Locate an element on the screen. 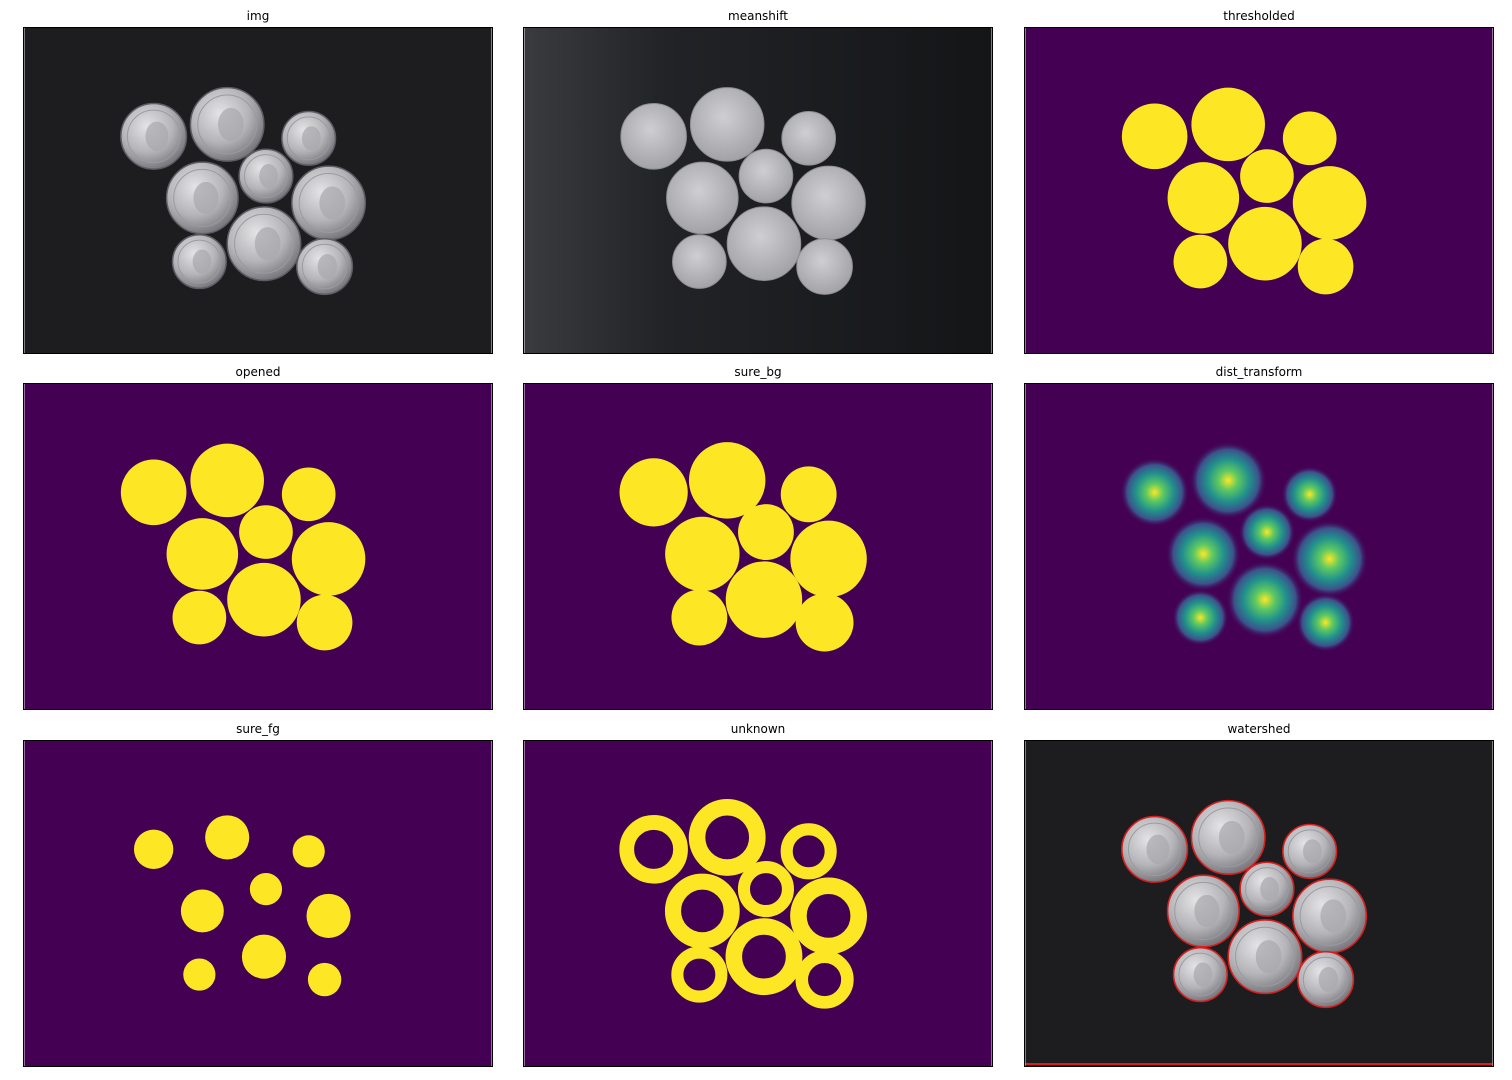  panel-title: unknown is located at coordinates (758, 729).